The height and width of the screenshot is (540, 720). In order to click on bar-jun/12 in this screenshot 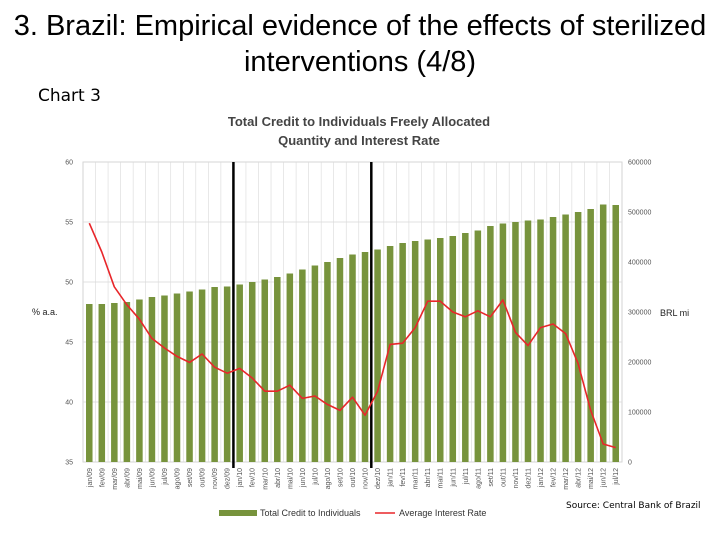, I will do `click(603, 333)`.